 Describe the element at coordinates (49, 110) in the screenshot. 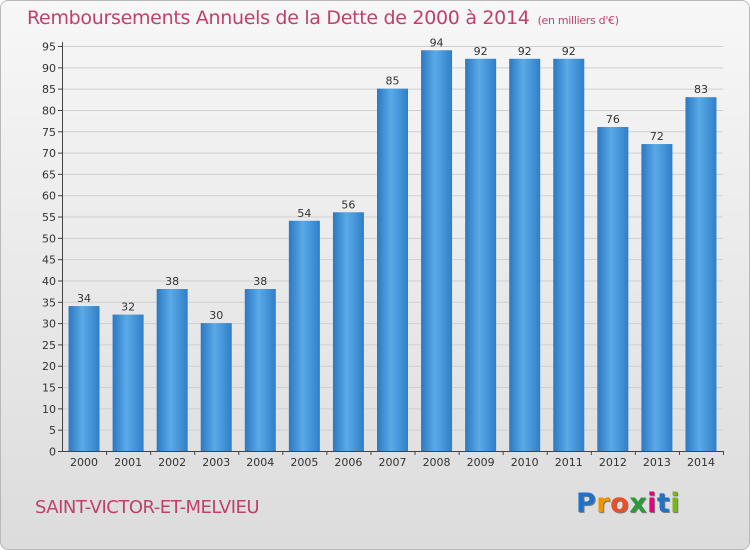

I see `y-tick-label: 80` at that location.